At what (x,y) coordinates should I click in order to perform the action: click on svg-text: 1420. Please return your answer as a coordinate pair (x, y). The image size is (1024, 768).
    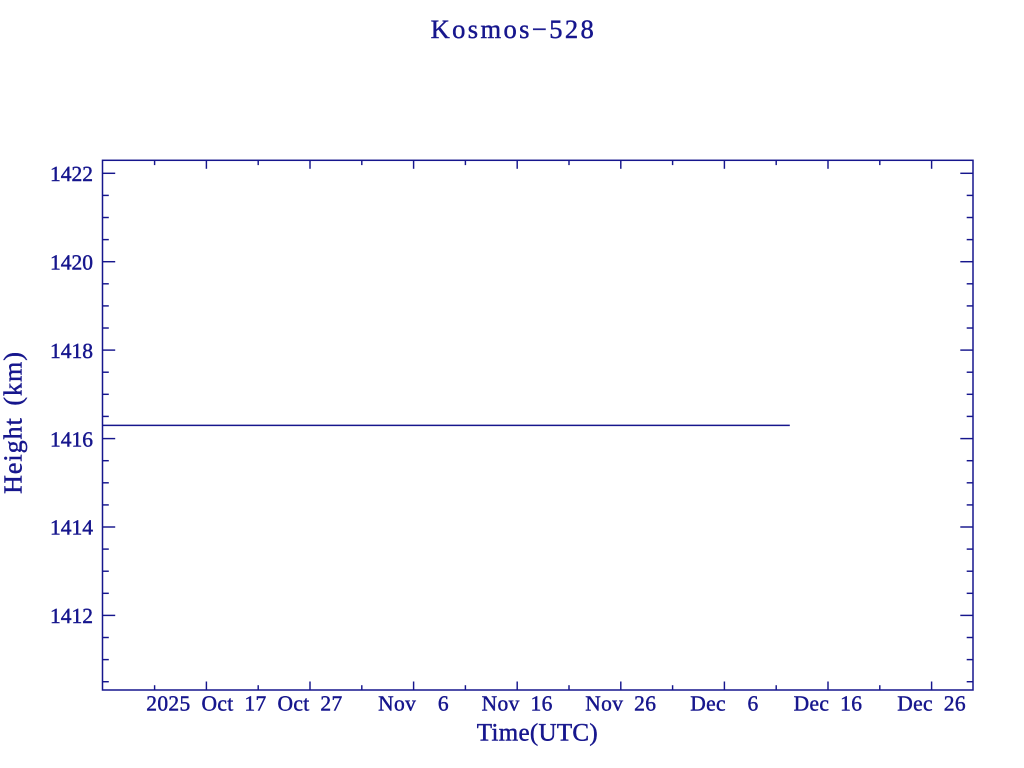
    Looking at the image, I should click on (71, 262).